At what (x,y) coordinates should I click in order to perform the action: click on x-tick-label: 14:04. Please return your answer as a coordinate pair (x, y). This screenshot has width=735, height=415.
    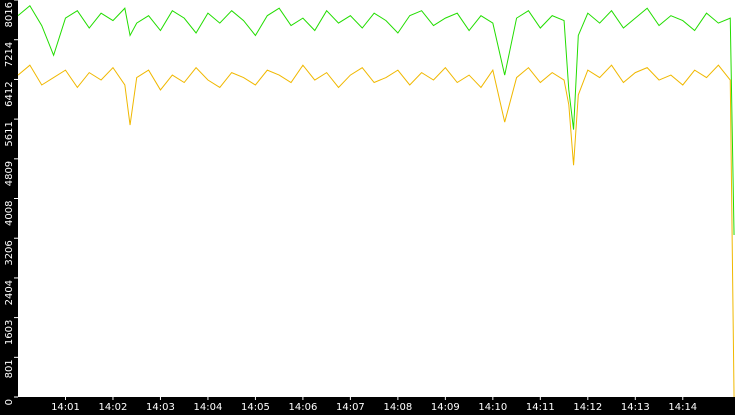
    Looking at the image, I should click on (208, 407).